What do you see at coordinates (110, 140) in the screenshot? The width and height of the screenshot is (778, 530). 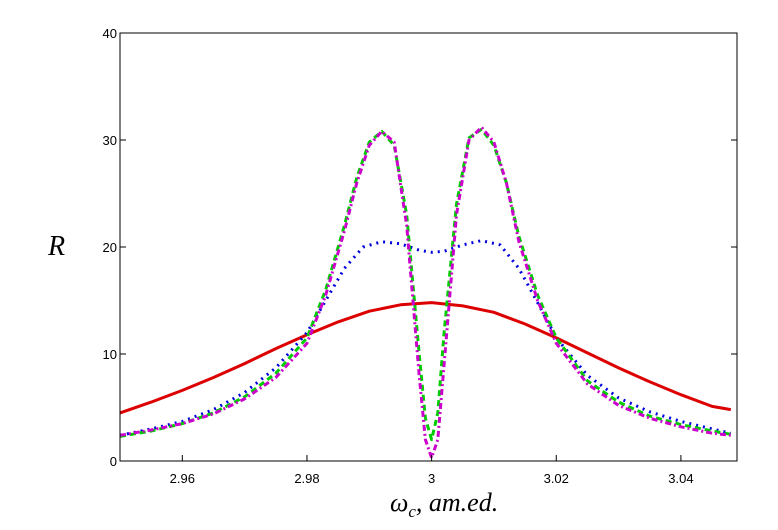 I see `y-tick-label: 30` at bounding box center [110, 140].